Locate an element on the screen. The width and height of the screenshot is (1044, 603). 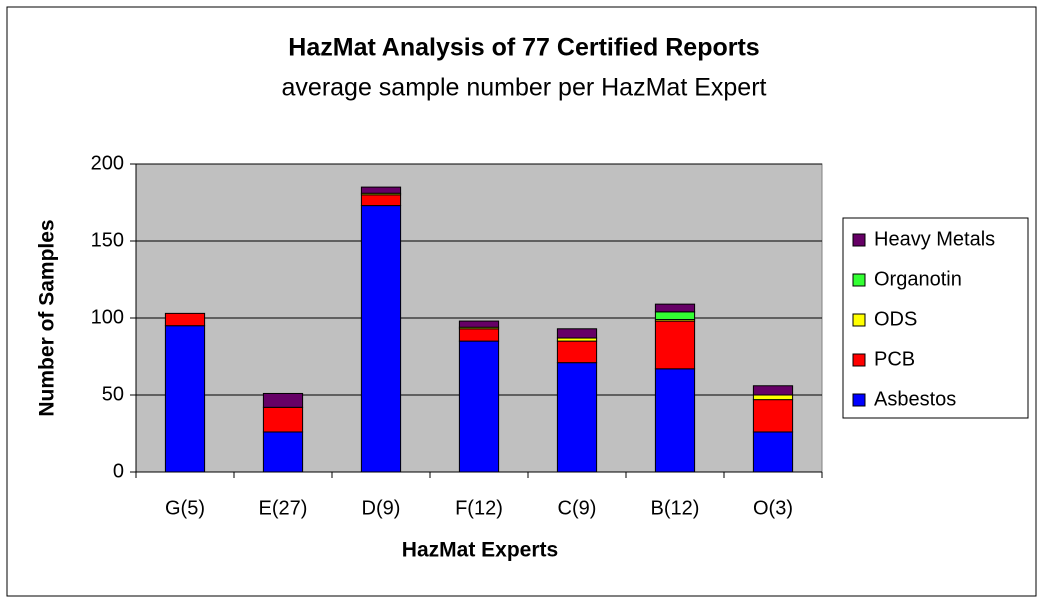
y-axis-label: Number of Samples is located at coordinates (47, 317).